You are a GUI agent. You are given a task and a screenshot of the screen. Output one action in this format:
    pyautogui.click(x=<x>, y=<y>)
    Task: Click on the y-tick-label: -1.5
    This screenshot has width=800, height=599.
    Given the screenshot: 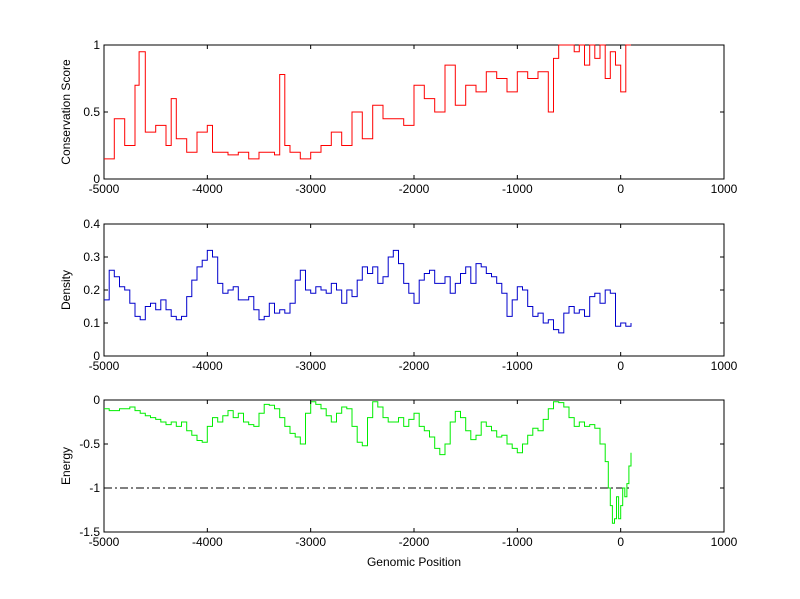 What is the action you would take?
    pyautogui.click(x=89, y=532)
    